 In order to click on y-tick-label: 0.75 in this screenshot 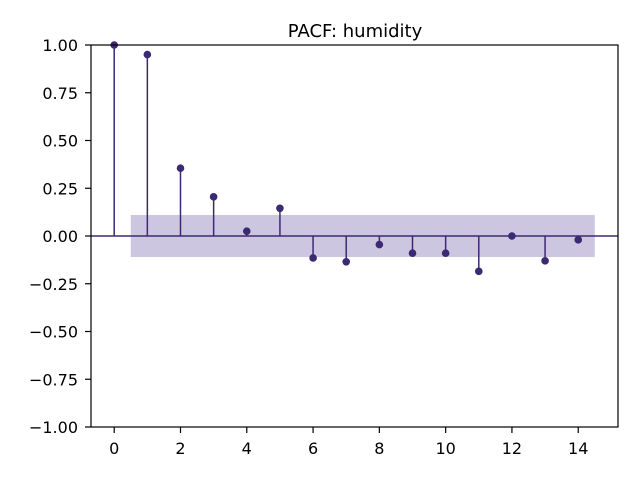, I will do `click(60, 93)`.